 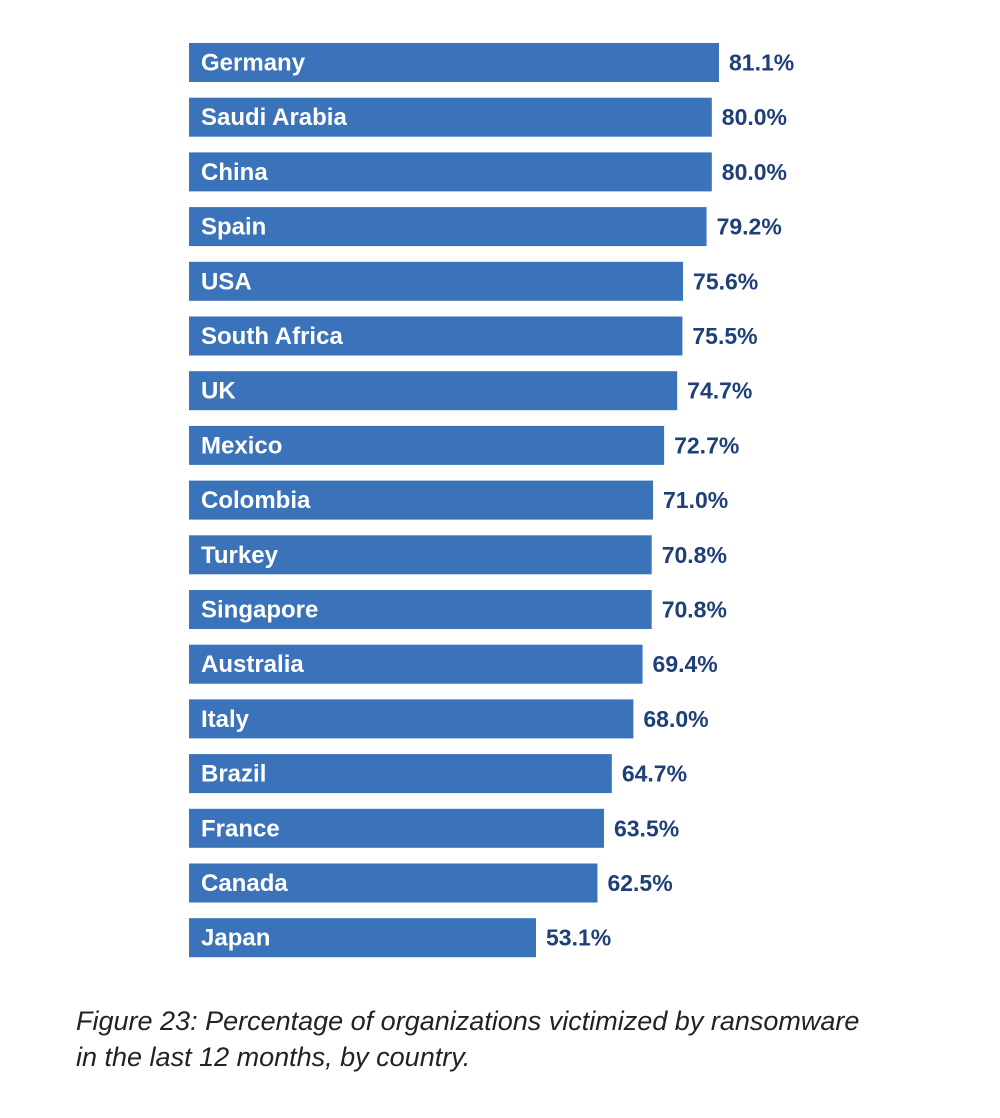 I want to click on bar-row: Australia 69.4%, so click(x=453, y=664).